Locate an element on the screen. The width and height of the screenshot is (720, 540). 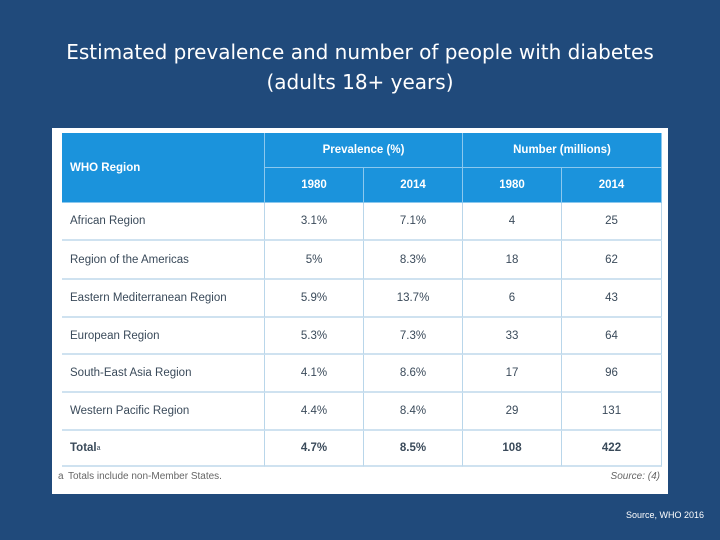
total-marker: a is located at coordinates (98, 448).